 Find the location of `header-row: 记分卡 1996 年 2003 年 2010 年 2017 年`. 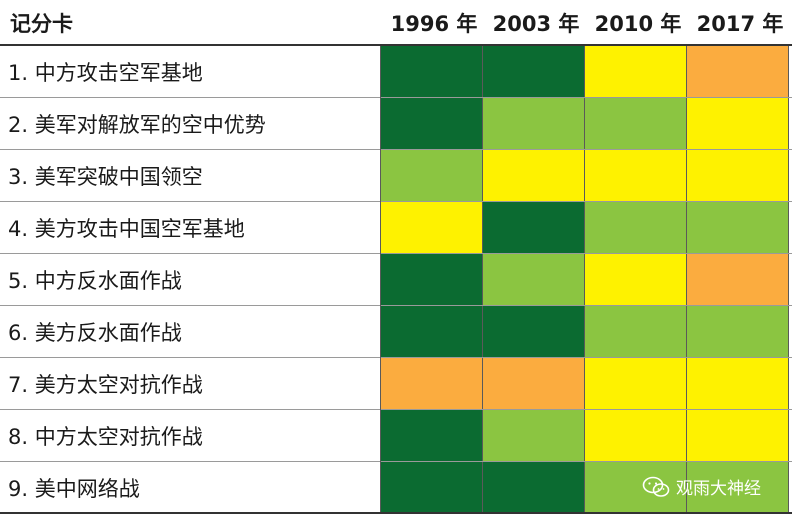

header-row: 记分卡 1996 年 2003 年 2010 年 2017 年 is located at coordinates (396, 22).